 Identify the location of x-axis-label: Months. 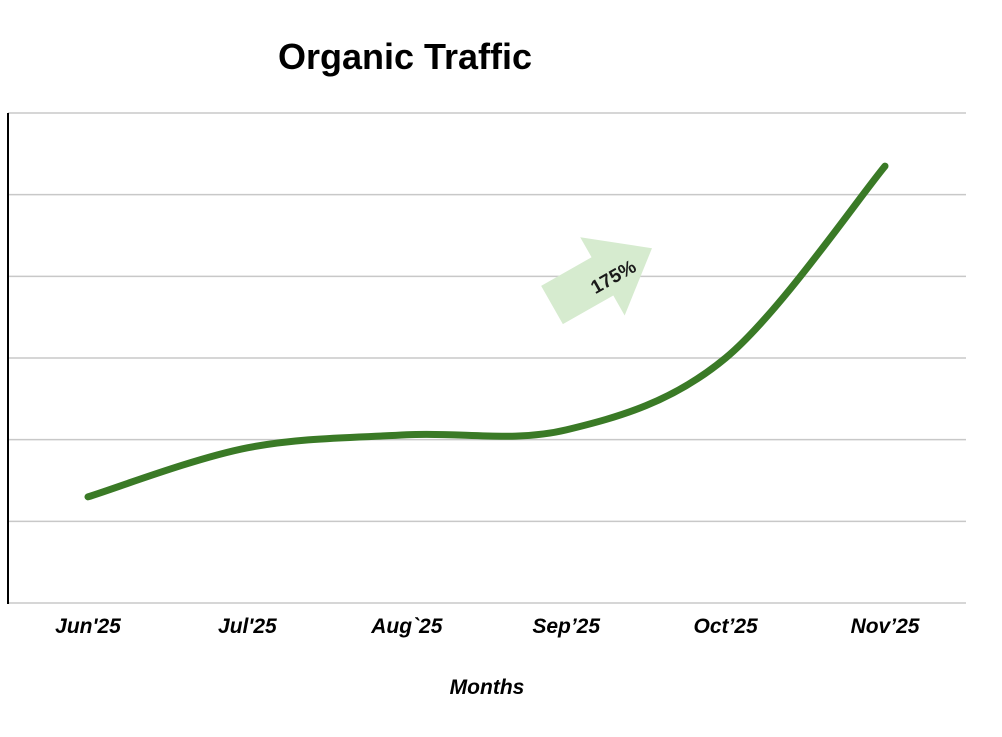
(487, 687).